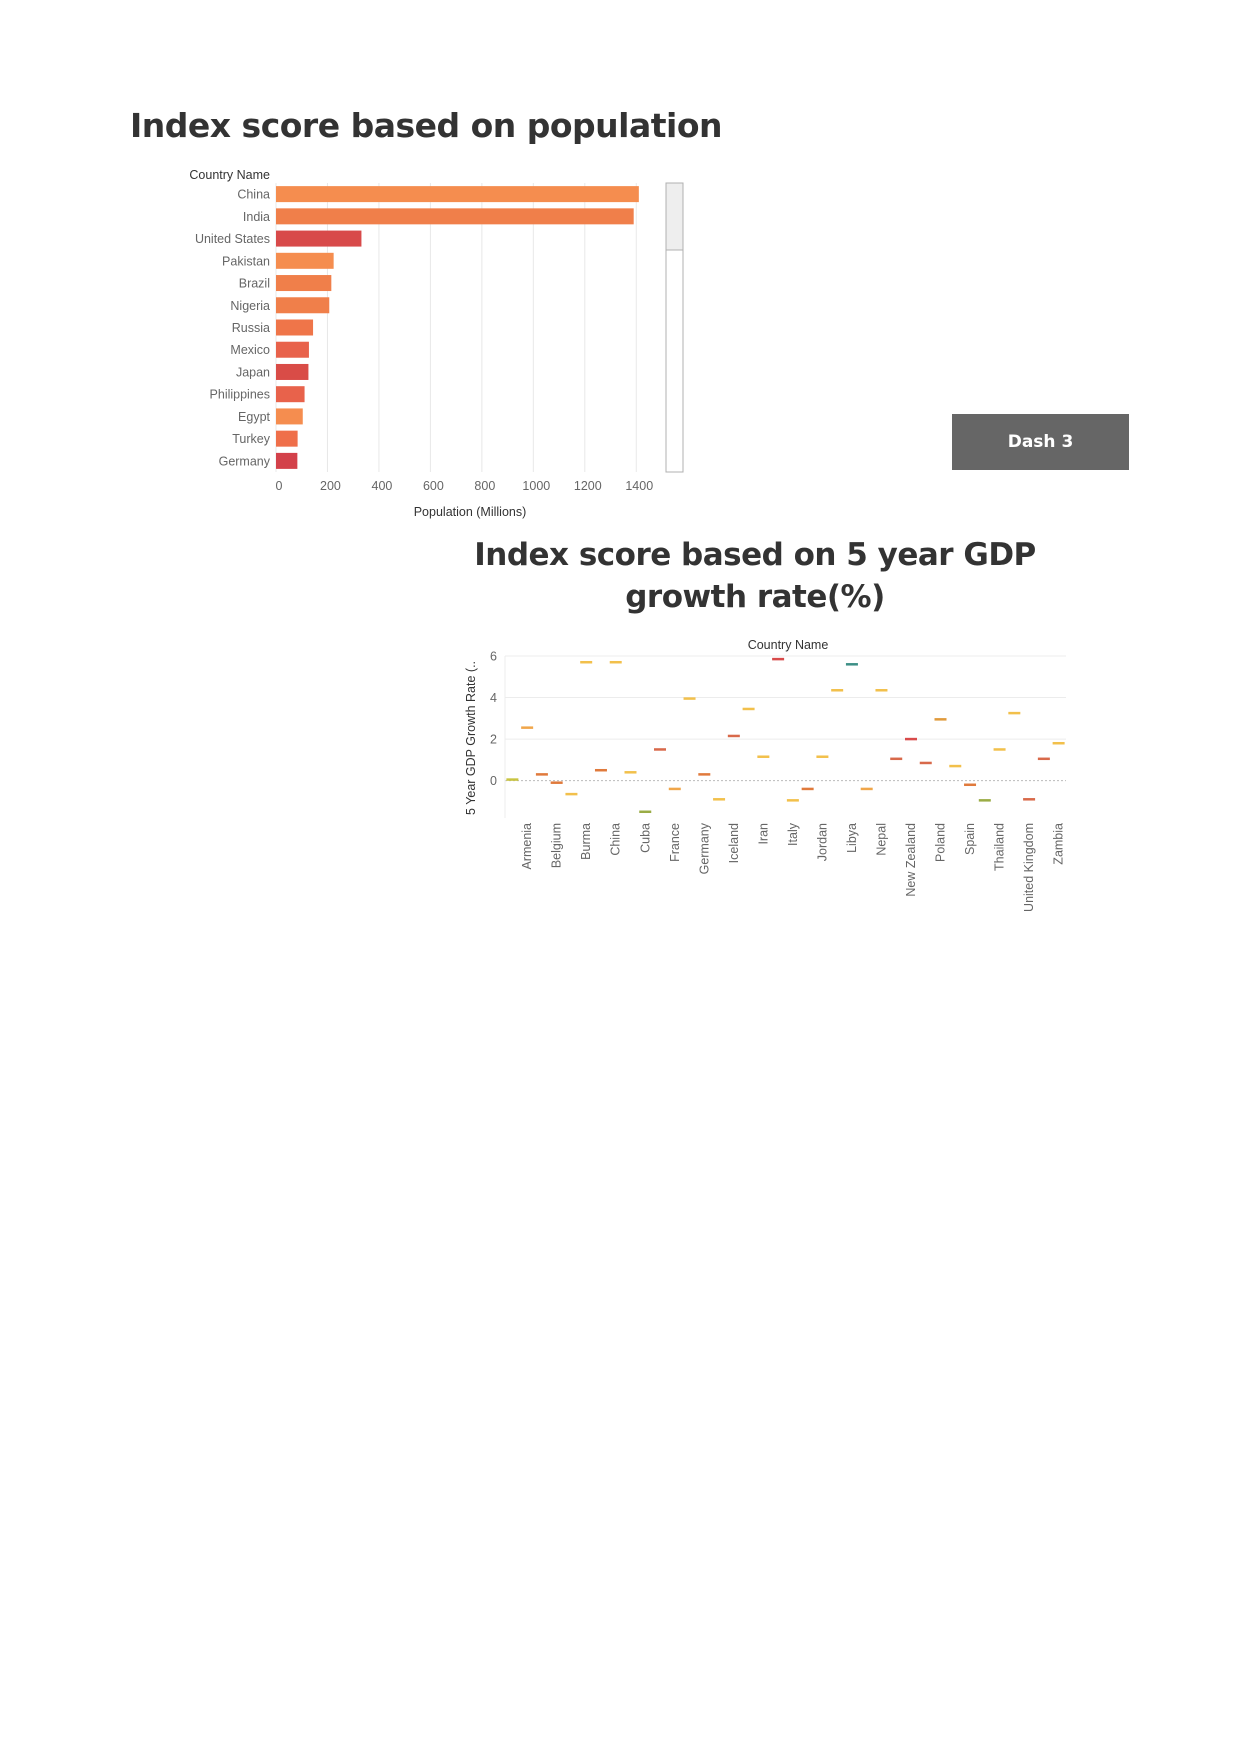 The image size is (1240, 1755). Describe the element at coordinates (251, 328) in the screenshot. I see `category-label: Russia` at that location.